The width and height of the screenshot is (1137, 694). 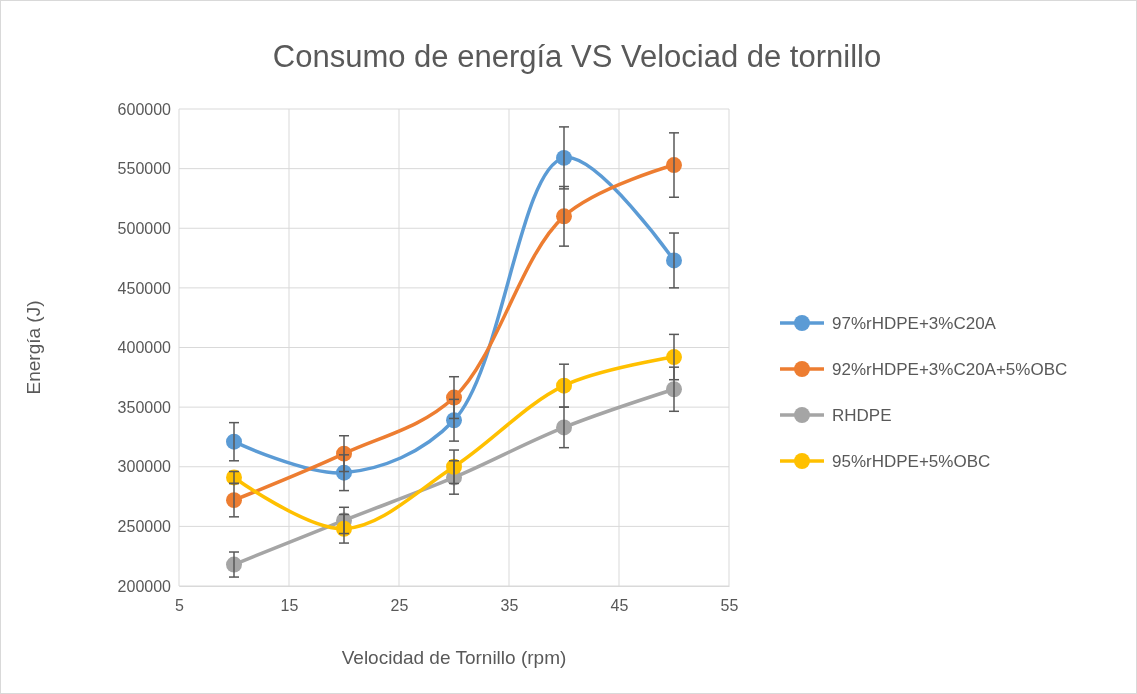 What do you see at coordinates (144, 228) in the screenshot?
I see `y-tick-label: 500000` at bounding box center [144, 228].